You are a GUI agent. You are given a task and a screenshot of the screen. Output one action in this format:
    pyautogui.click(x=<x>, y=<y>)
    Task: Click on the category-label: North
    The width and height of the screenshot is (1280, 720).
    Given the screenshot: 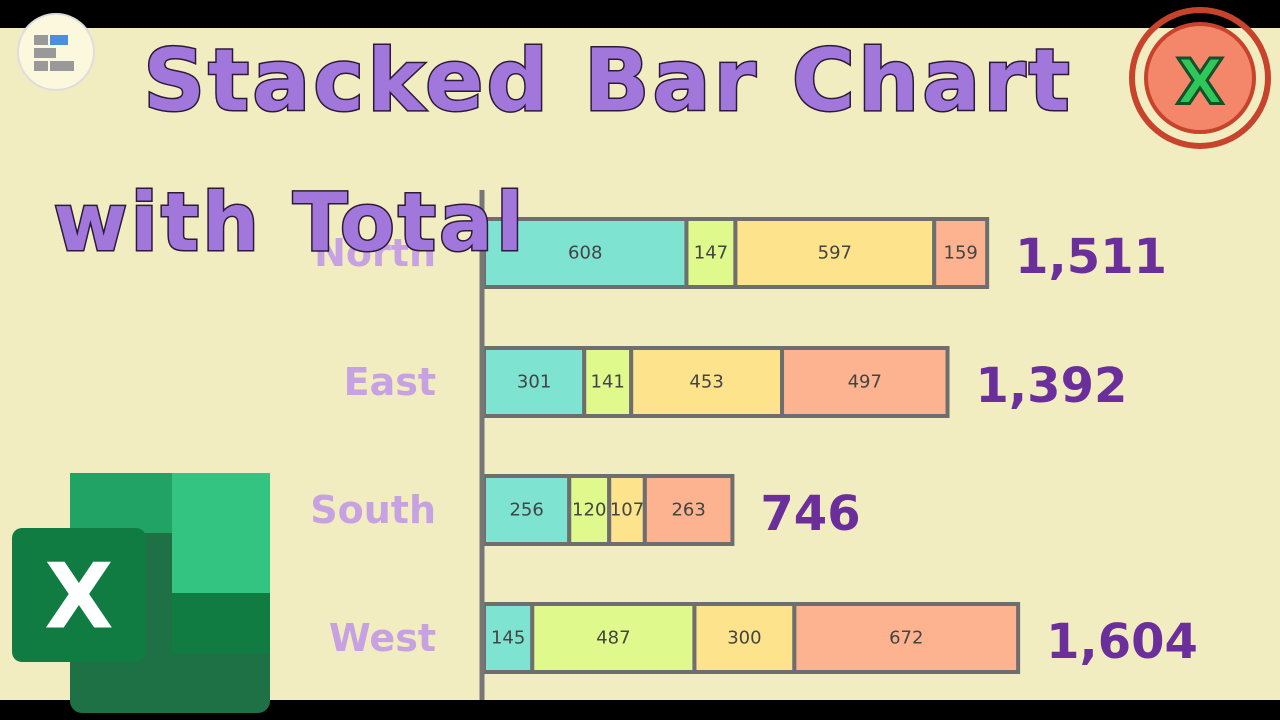 What is the action you would take?
    pyautogui.click(x=375, y=253)
    